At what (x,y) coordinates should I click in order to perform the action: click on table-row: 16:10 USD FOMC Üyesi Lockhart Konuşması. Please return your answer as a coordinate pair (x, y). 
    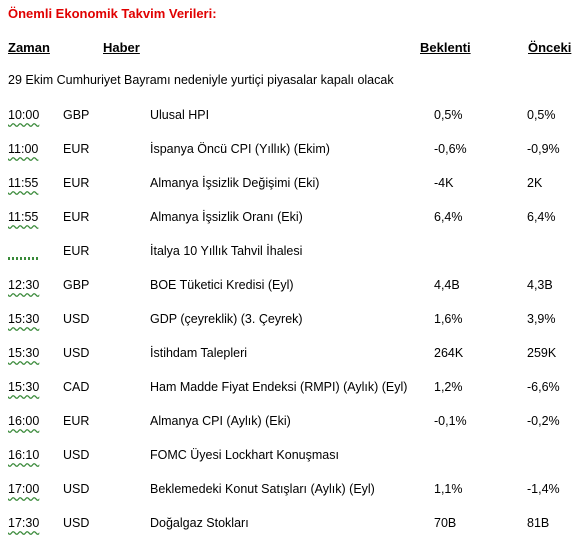
    Looking at the image, I should click on (293, 457).